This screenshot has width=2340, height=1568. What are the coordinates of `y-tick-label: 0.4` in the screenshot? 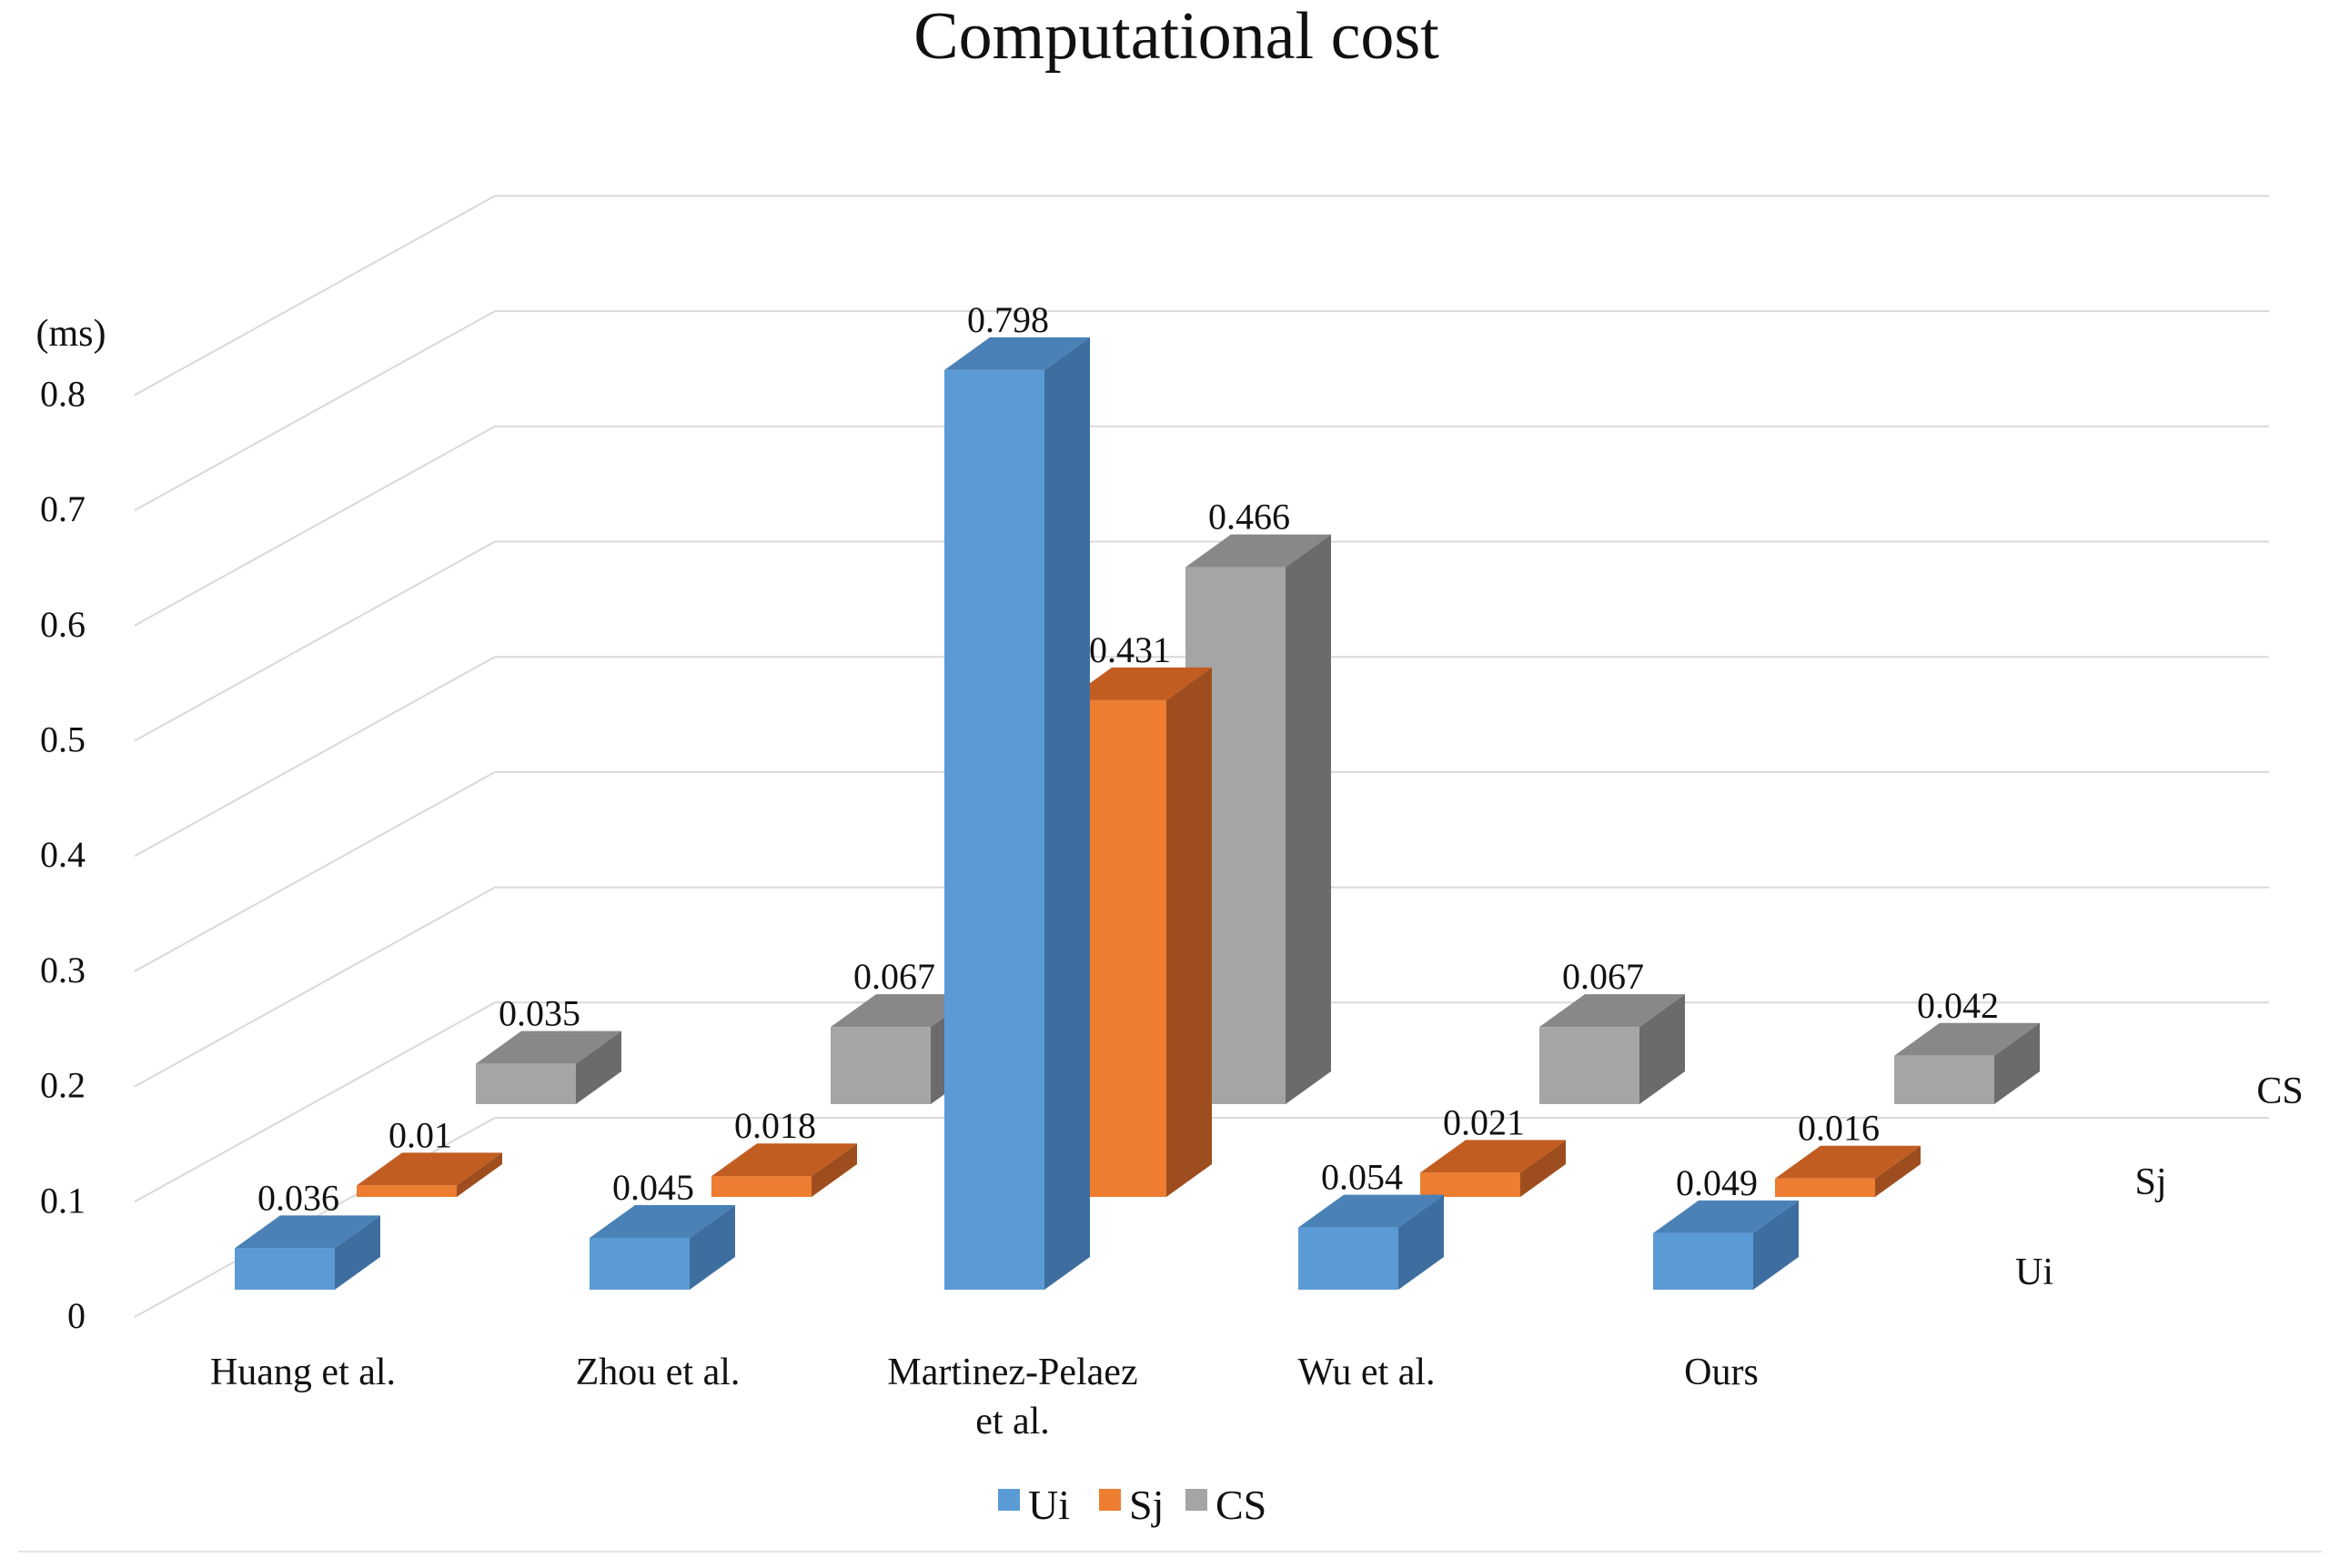 It's located at (63, 854).